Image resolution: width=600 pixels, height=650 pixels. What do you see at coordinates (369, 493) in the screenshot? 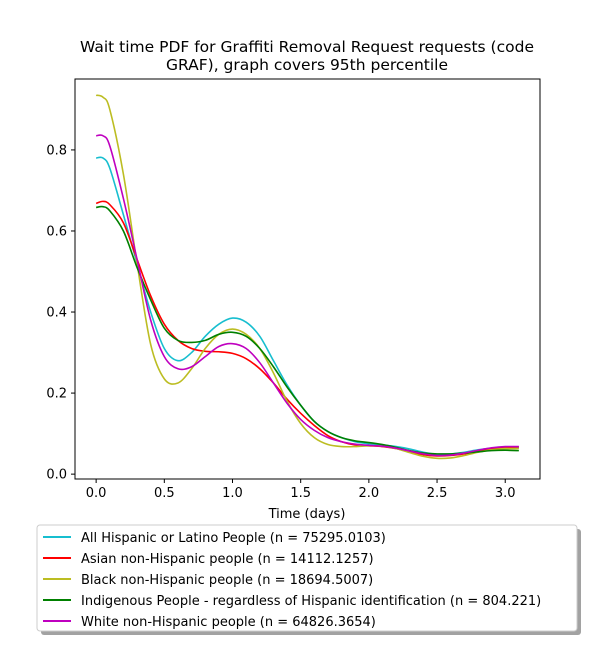
I see `x-tick-label: 2.0` at bounding box center [369, 493].